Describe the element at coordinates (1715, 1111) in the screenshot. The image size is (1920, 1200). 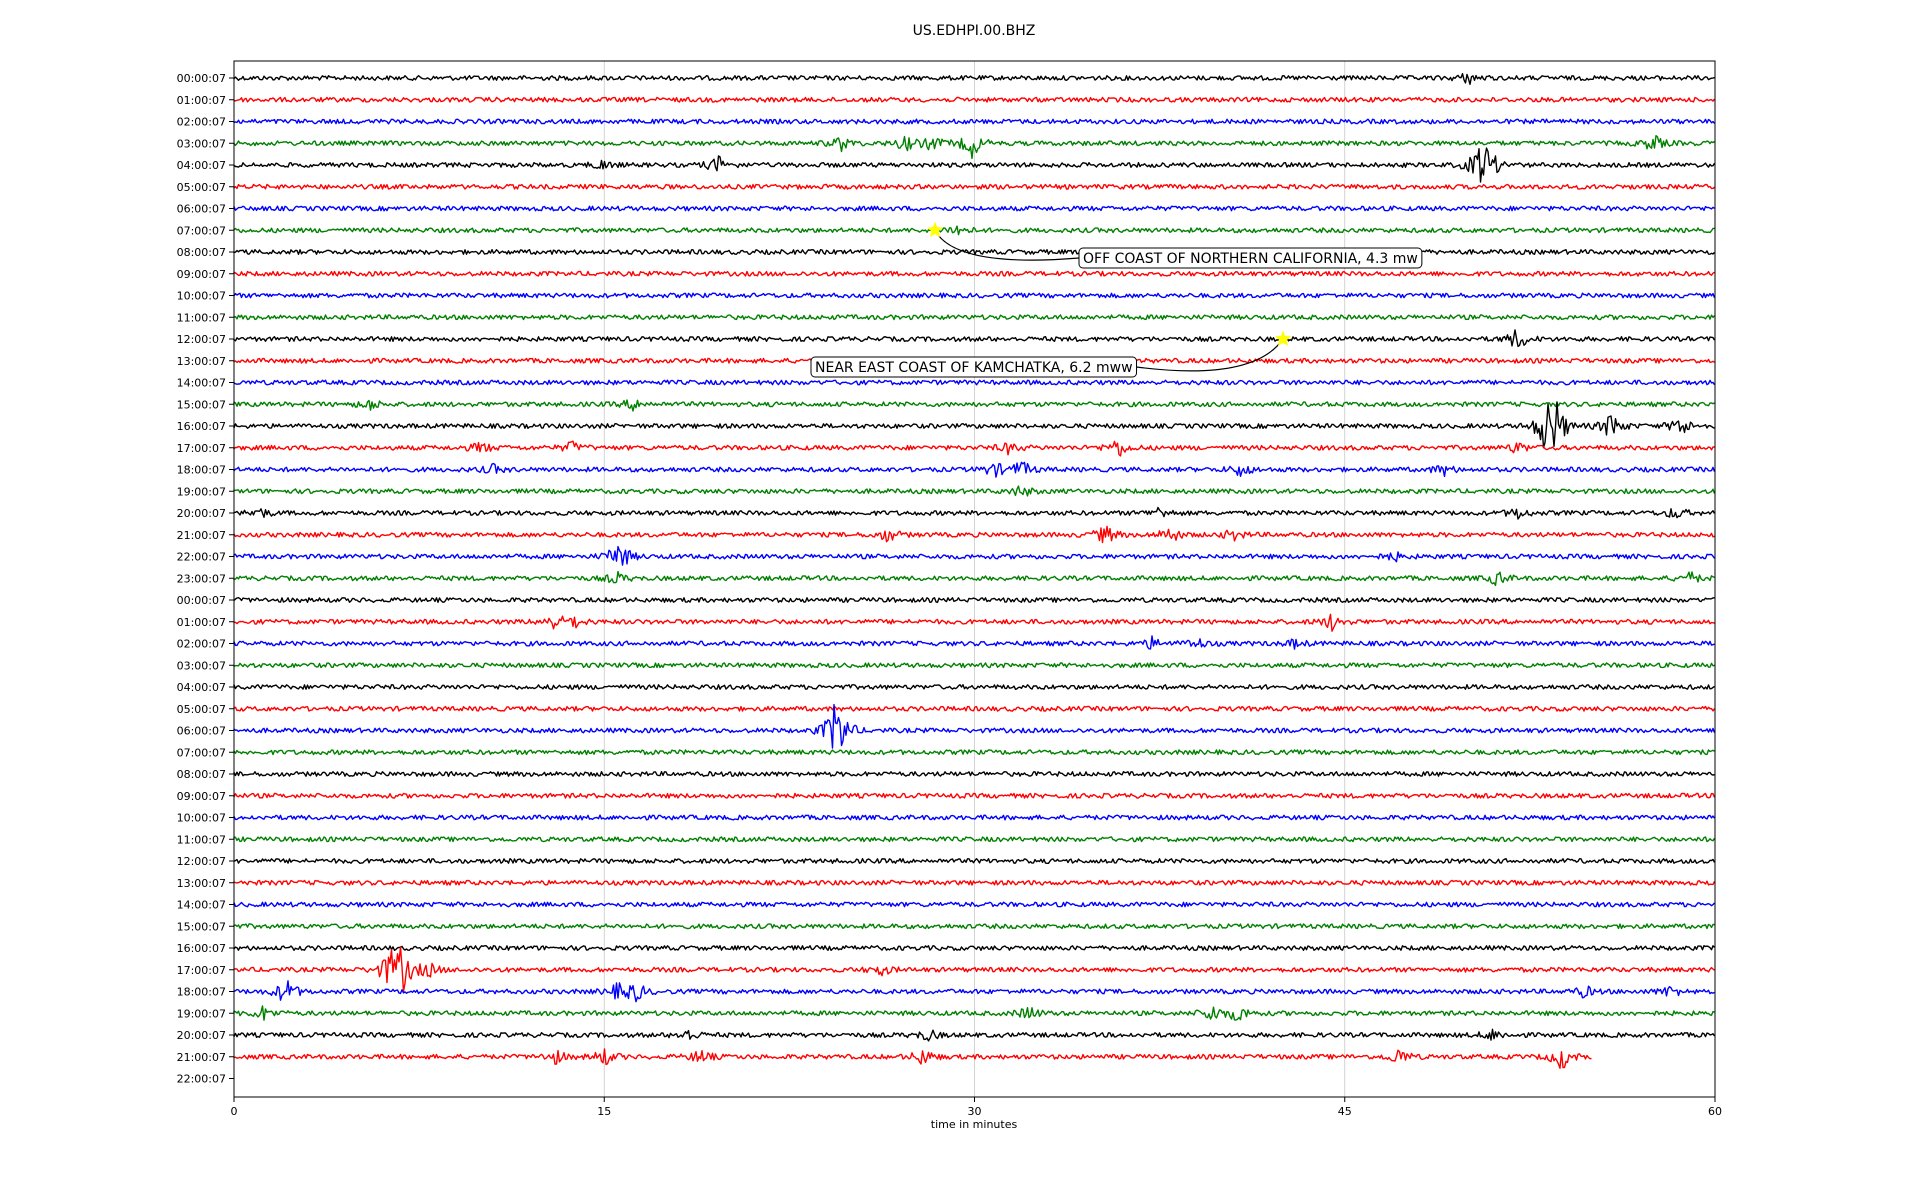
I see `x-tick-label: 60` at that location.